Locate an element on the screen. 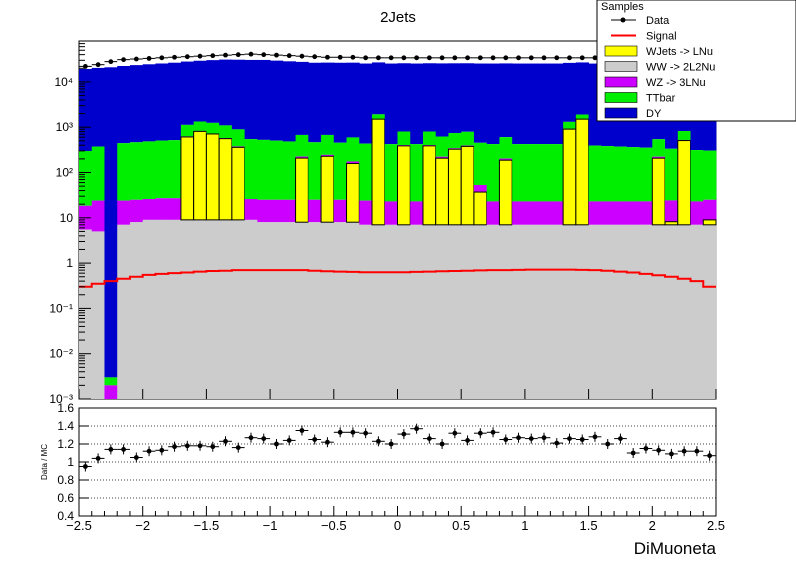 Image resolution: width=796 pixels, height=572 pixels. y-tick-label: 10⁻¹ is located at coordinates (61, 308).